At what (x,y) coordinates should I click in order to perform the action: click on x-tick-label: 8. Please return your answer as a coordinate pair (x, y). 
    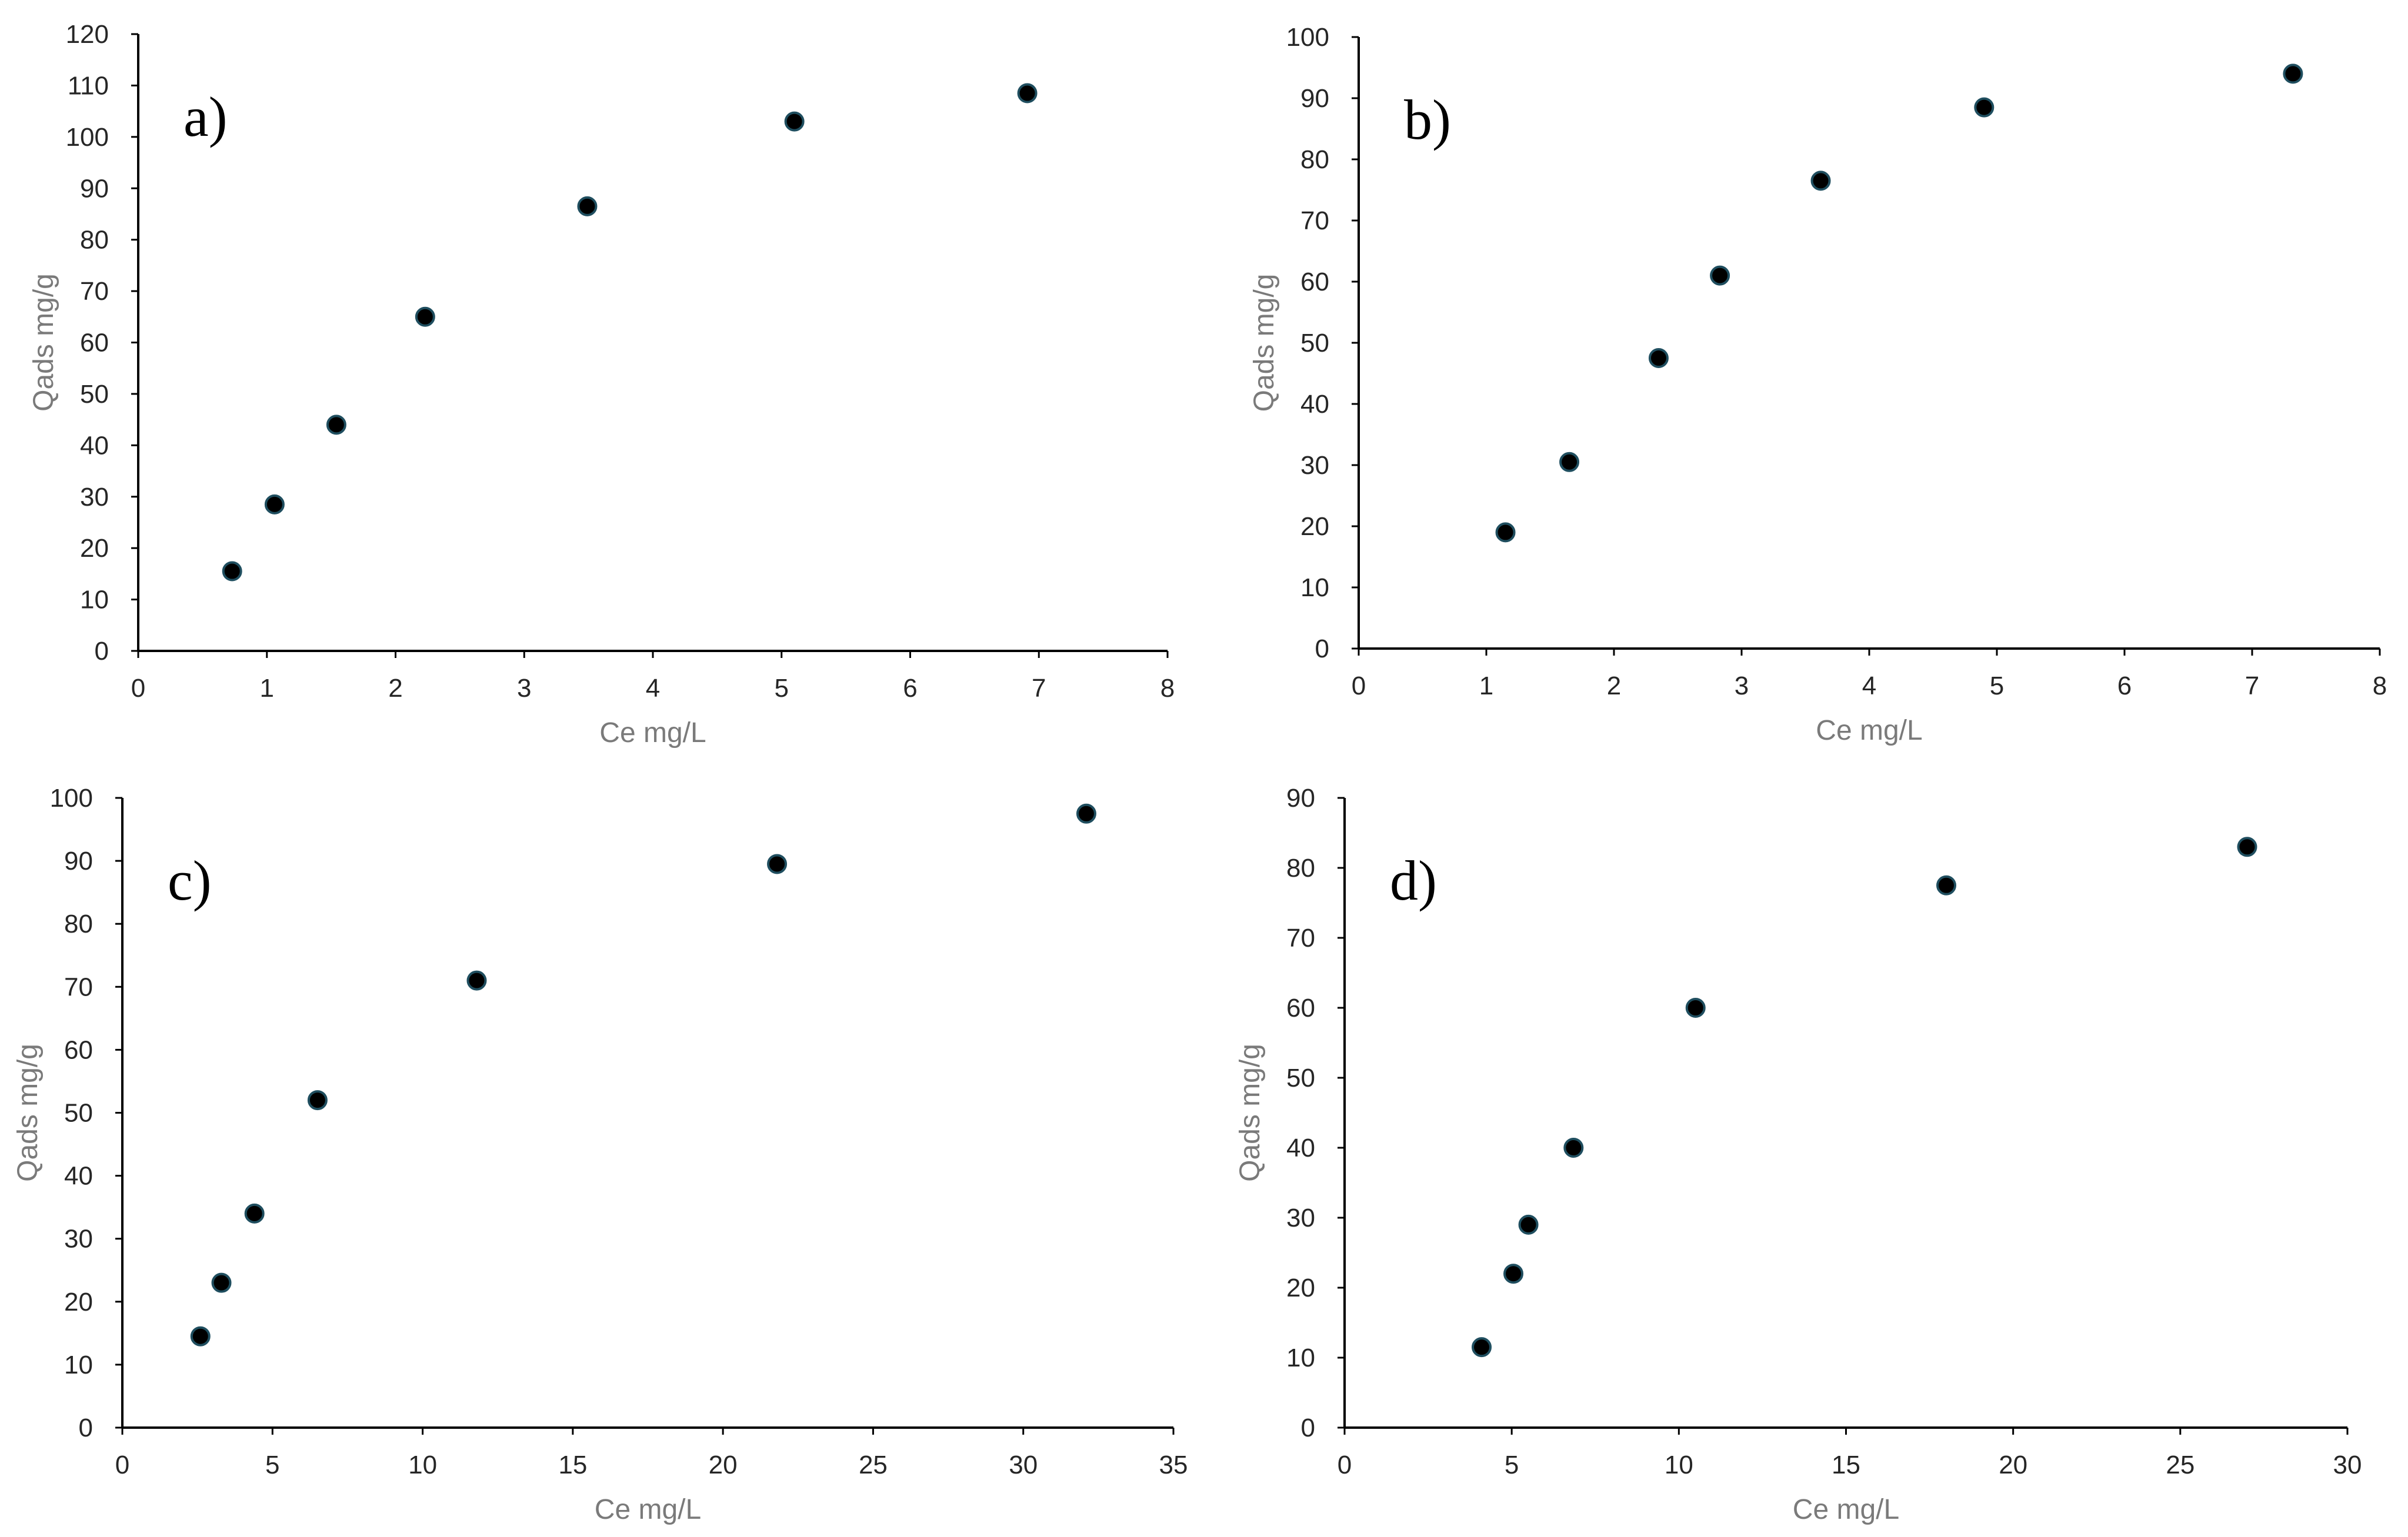
    Looking at the image, I should click on (1167, 688).